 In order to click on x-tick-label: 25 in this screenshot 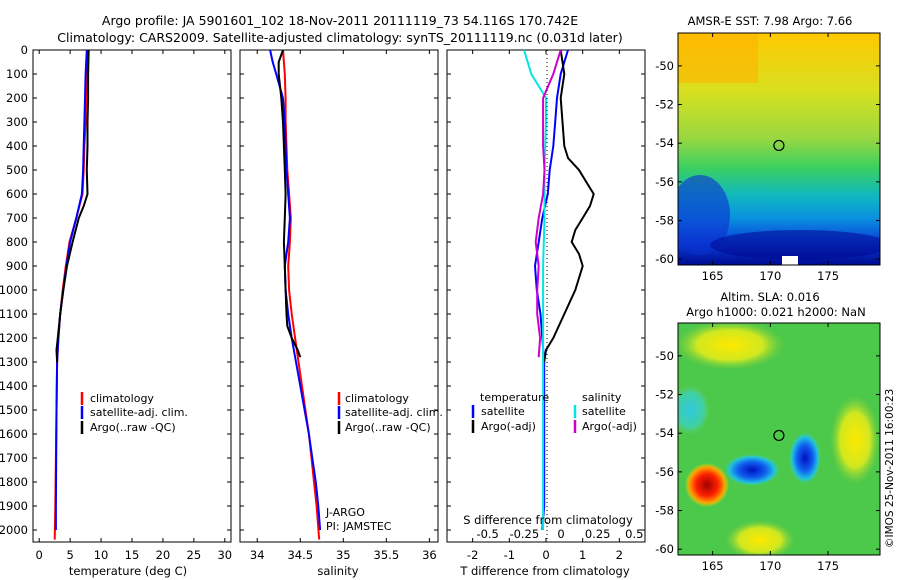, I will do `click(194, 555)`.